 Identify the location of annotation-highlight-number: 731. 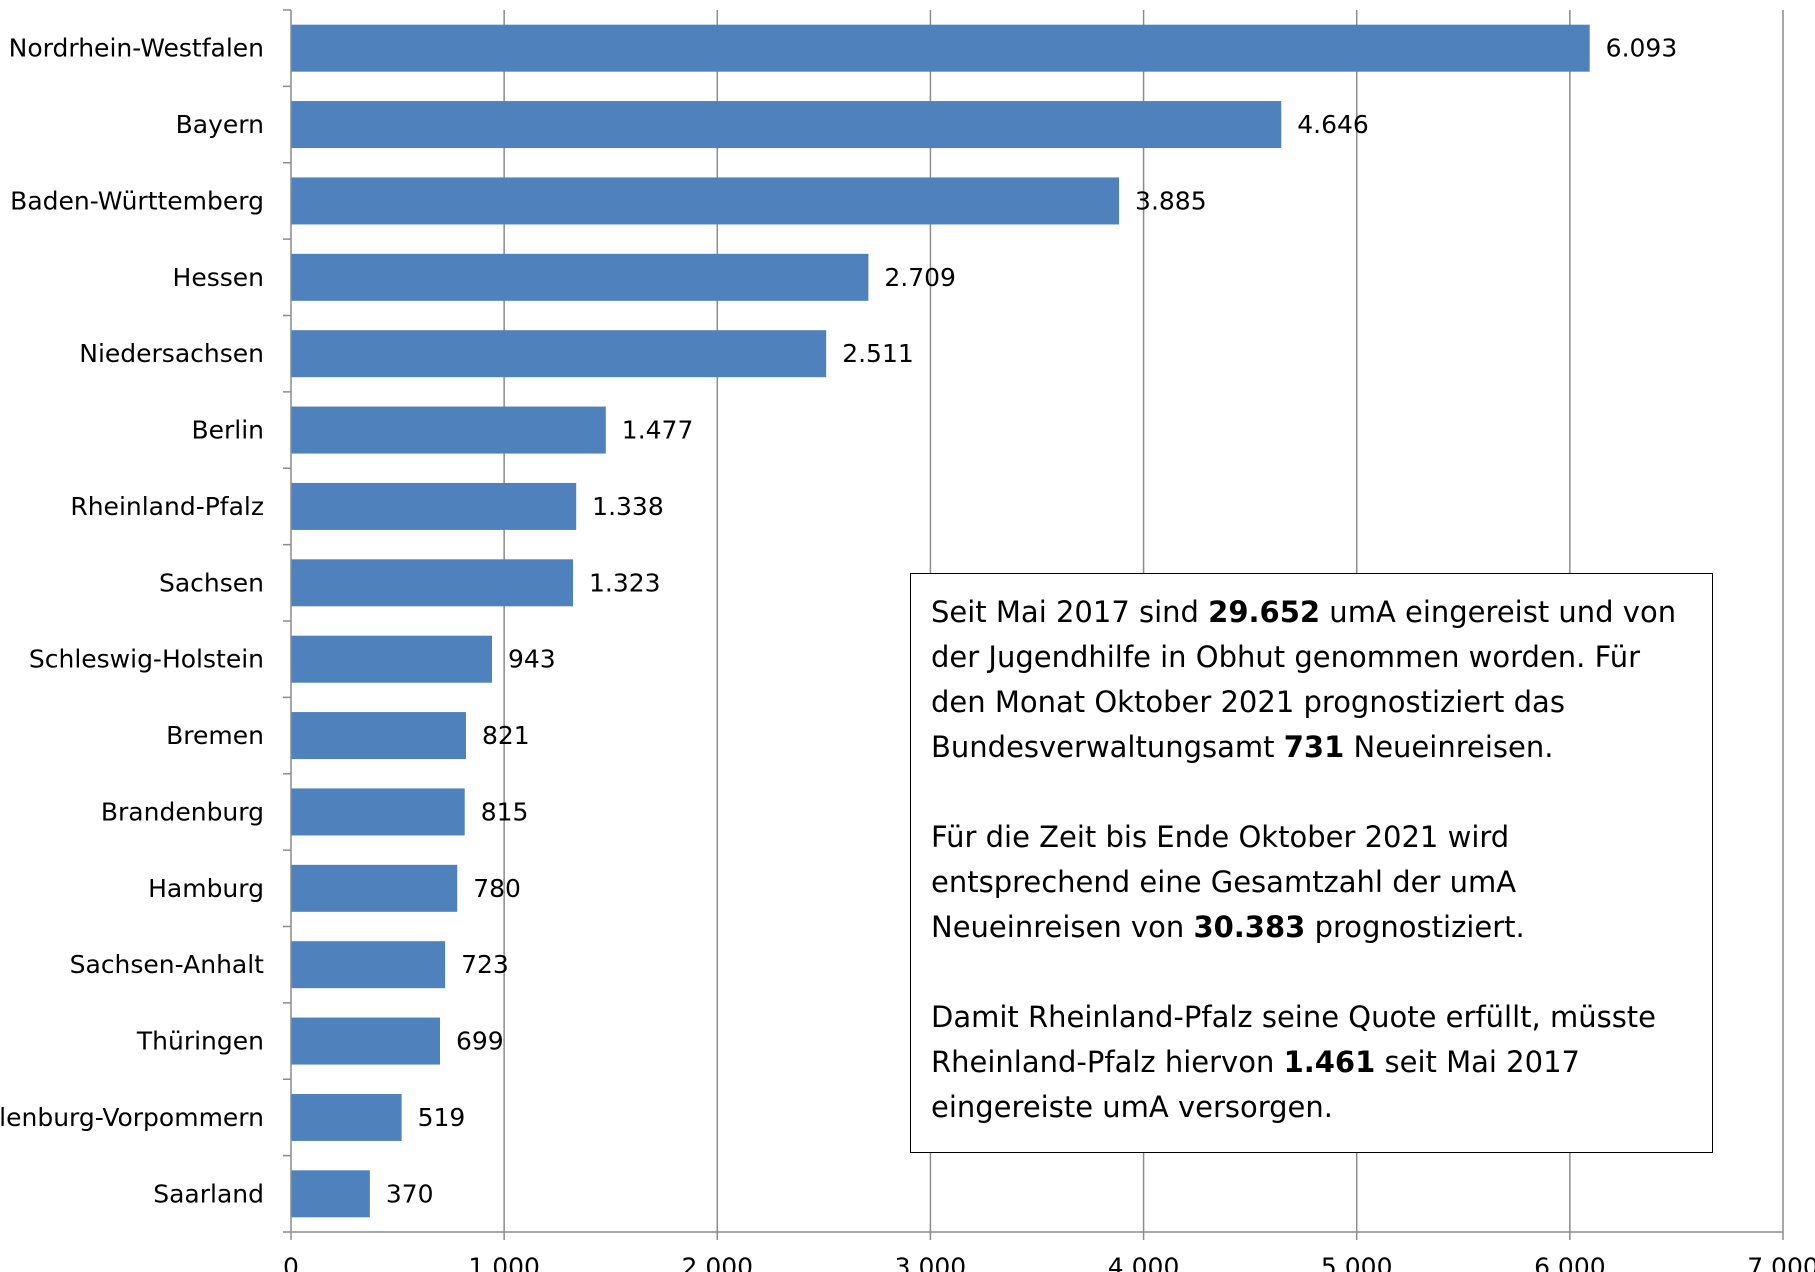
(1314, 747).